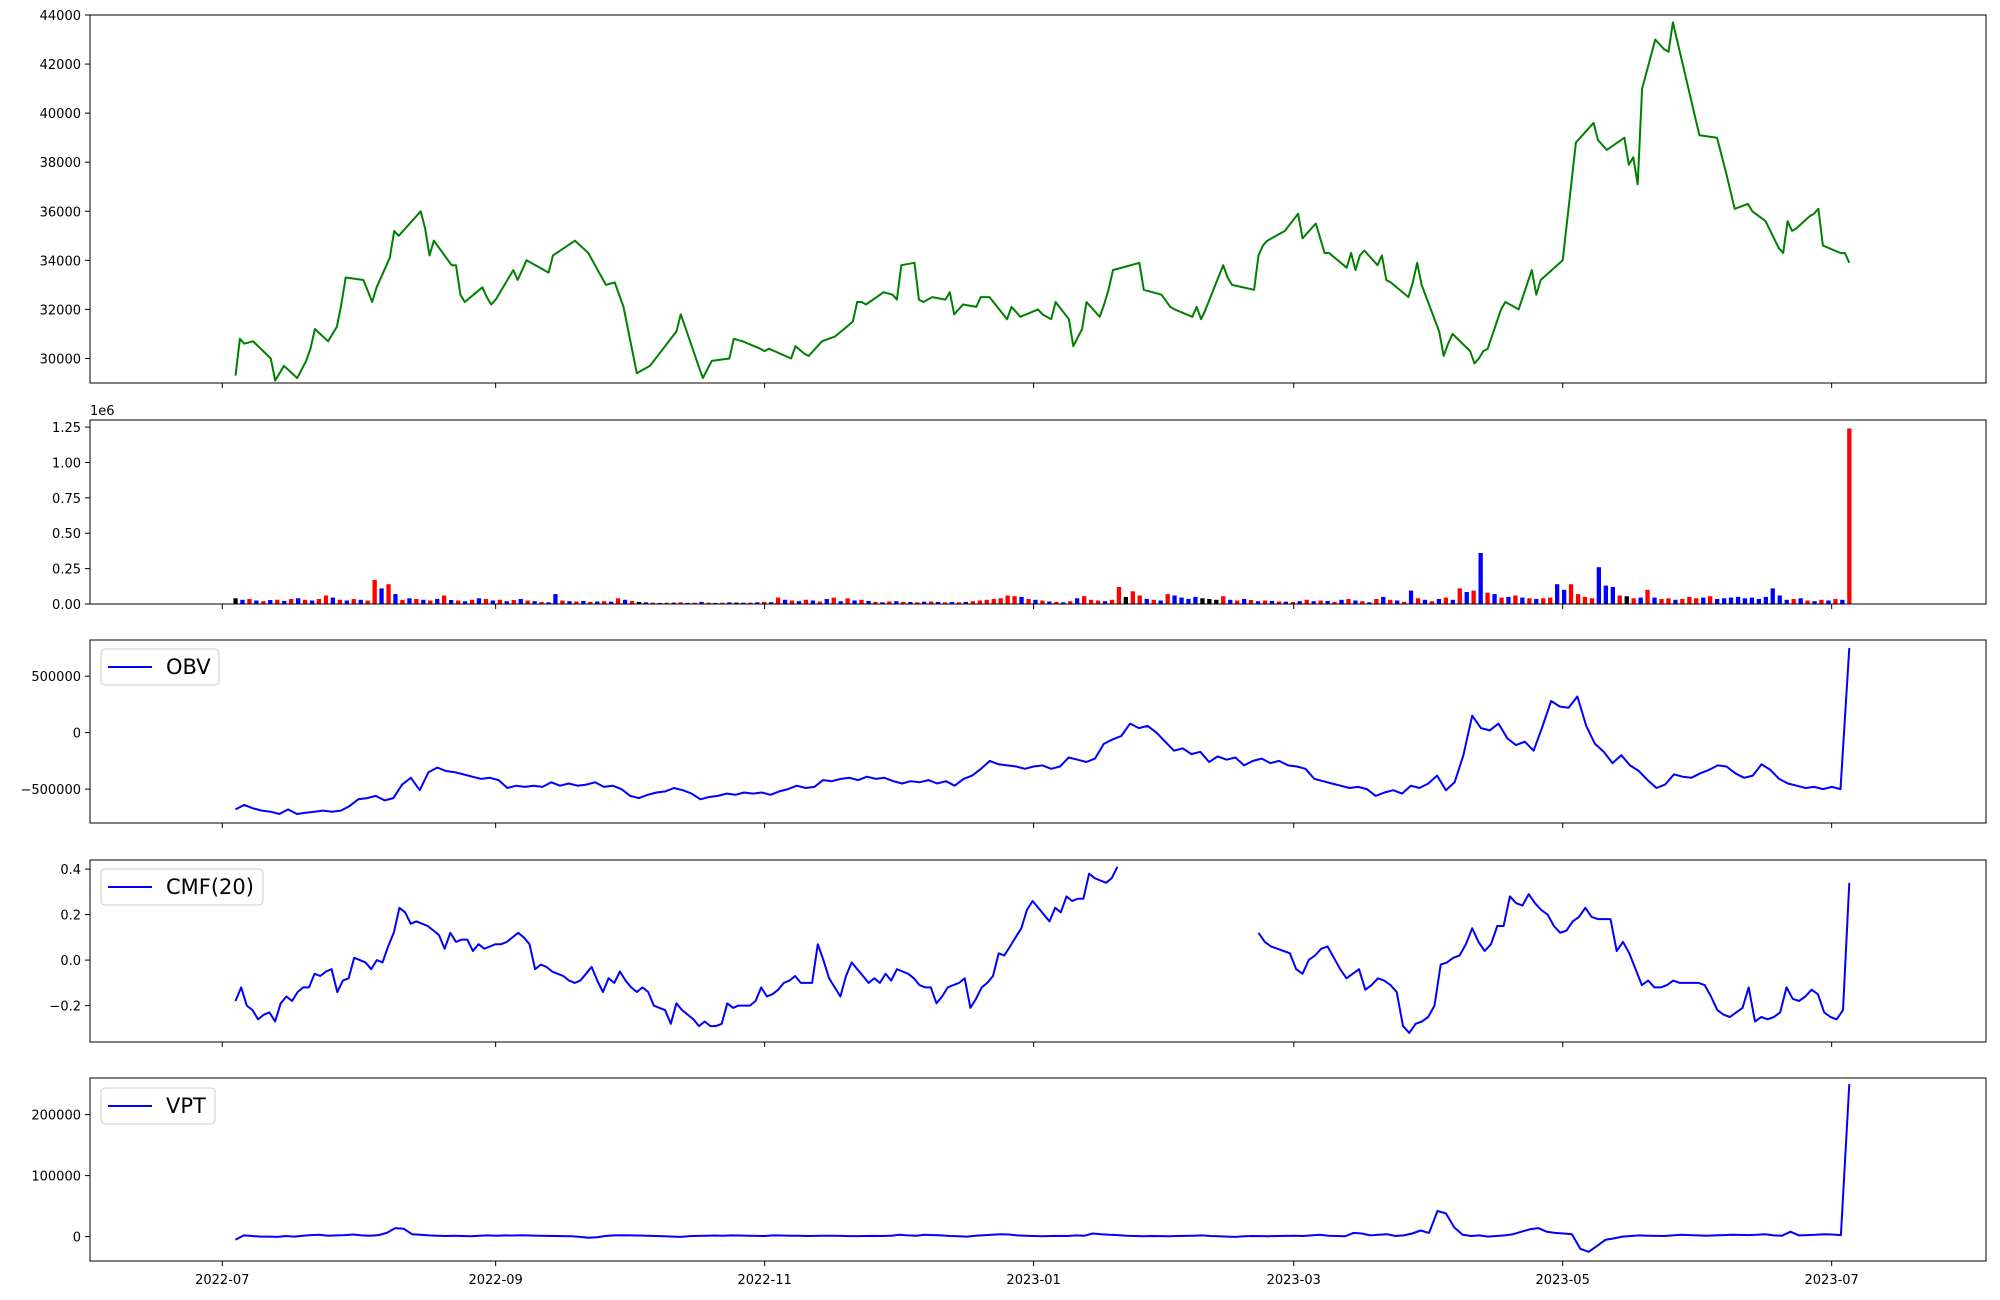 Image resolution: width=2000 pixels, height=1300 pixels. I want to click on volume-scale-label: 1e6, so click(102, 411).